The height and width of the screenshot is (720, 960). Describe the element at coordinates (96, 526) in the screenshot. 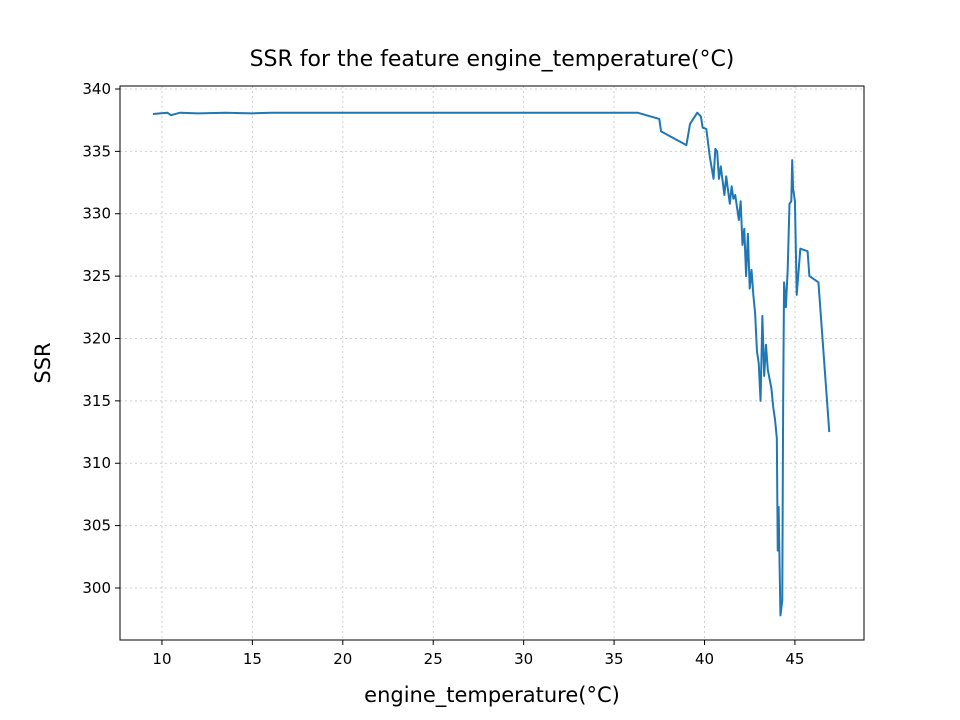

I see `y-tick-label: 305` at that location.